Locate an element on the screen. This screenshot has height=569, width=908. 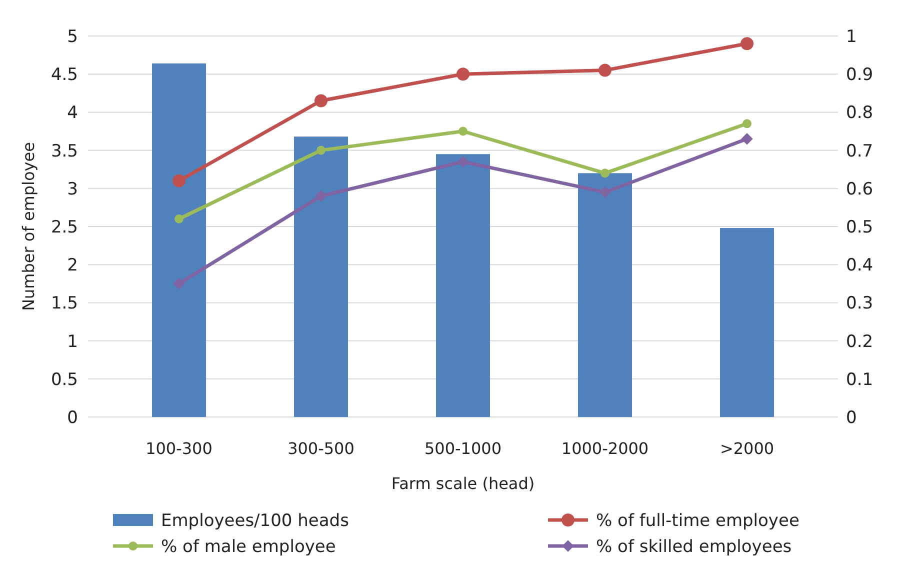
y2-tick-label: 0.9 is located at coordinates (860, 75).